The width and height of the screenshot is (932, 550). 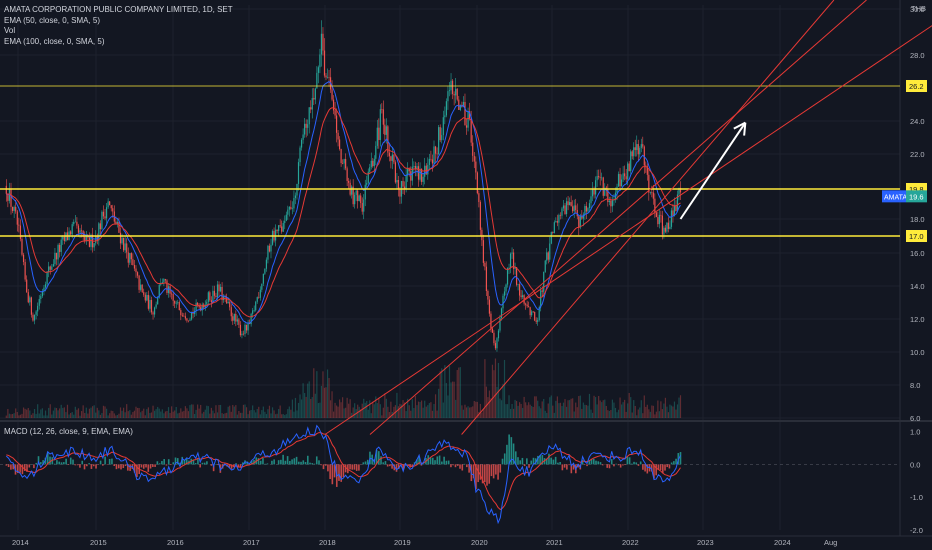 What do you see at coordinates (54, 41) in the screenshot?
I see `ema100-legend: EMA (100, close, 0, SMA, 5)` at bounding box center [54, 41].